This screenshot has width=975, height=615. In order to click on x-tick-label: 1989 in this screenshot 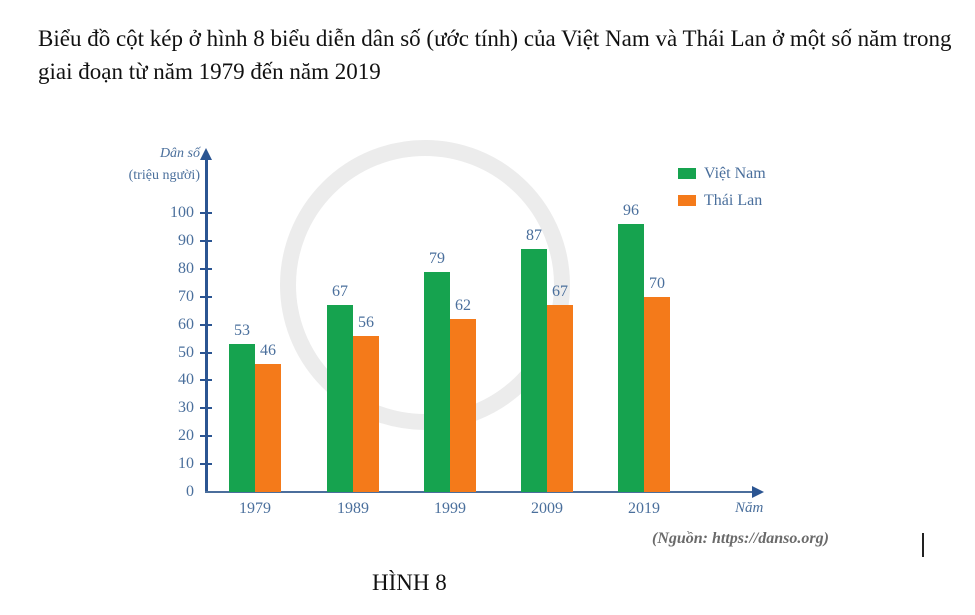, I will do `click(353, 508)`.